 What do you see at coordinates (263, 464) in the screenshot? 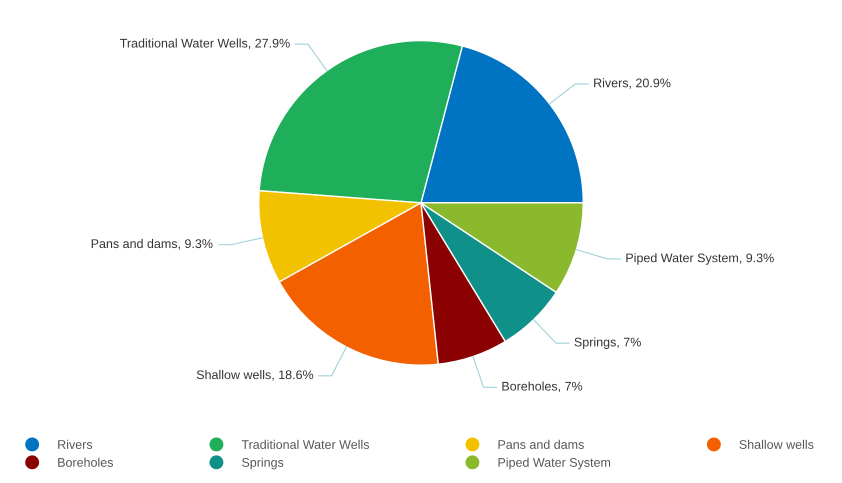
I see `legend-label: Springs` at bounding box center [263, 464].